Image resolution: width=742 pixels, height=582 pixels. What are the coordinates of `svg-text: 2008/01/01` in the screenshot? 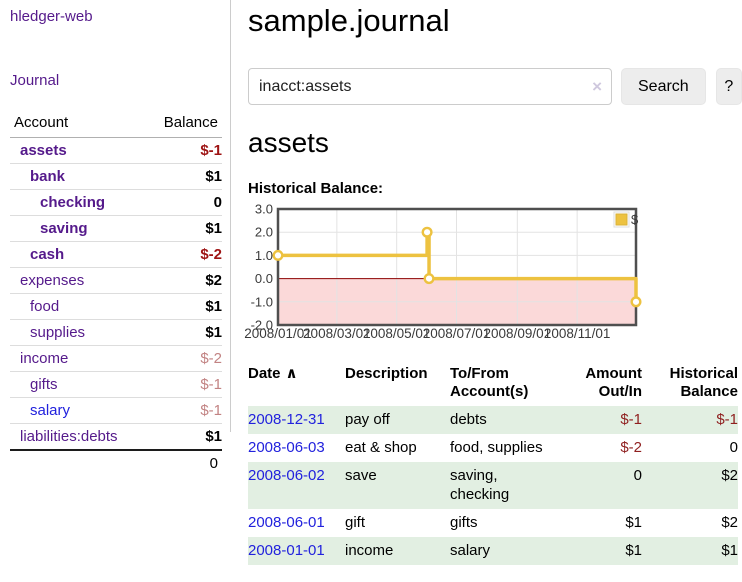 It's located at (278, 333).